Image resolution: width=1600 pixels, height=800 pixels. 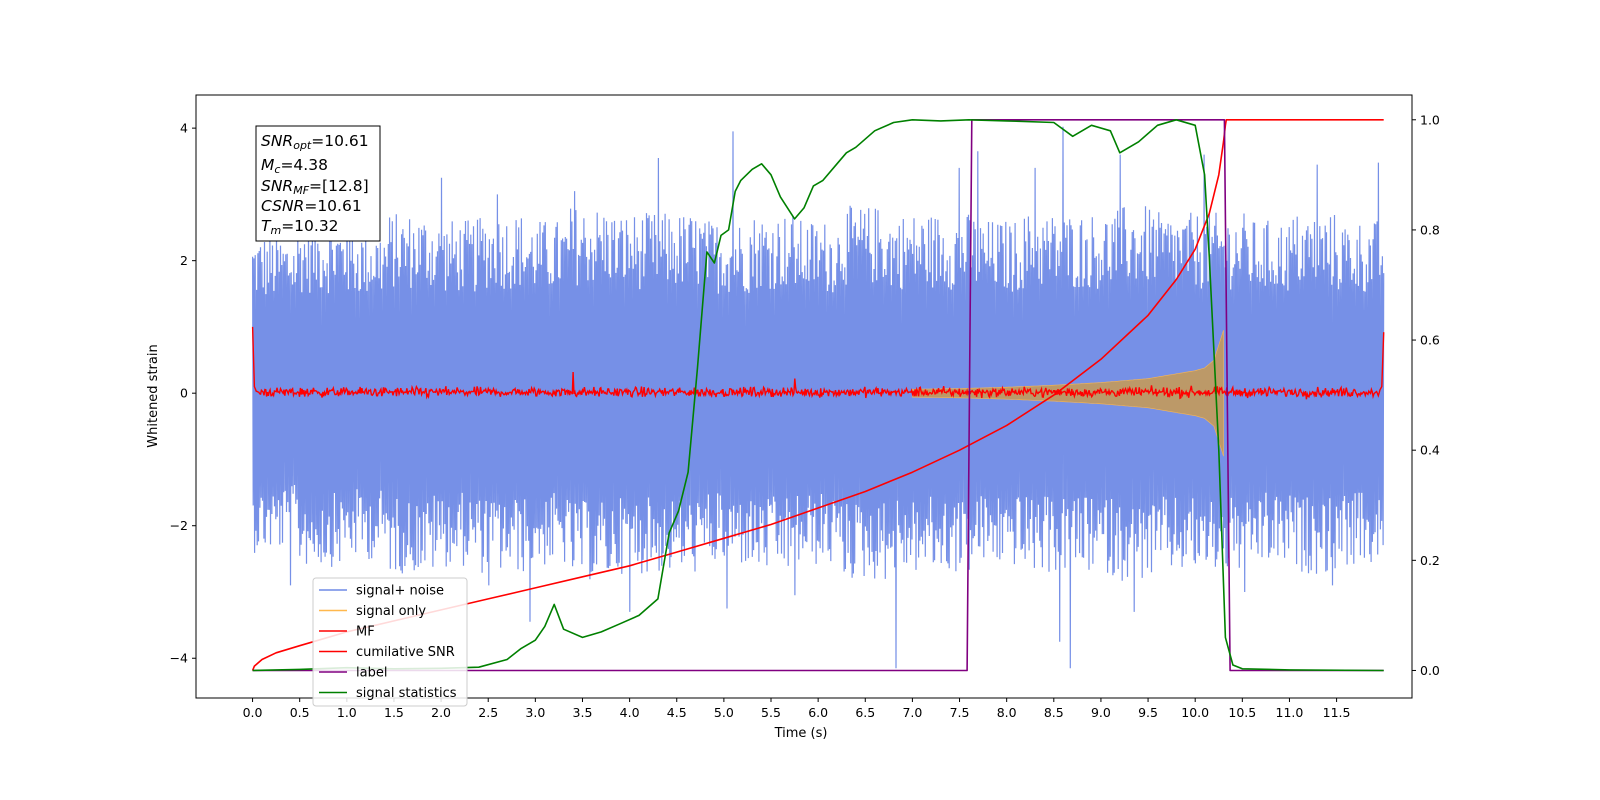 What do you see at coordinates (347, 712) in the screenshot?
I see `x-tick-label: 1.0` at bounding box center [347, 712].